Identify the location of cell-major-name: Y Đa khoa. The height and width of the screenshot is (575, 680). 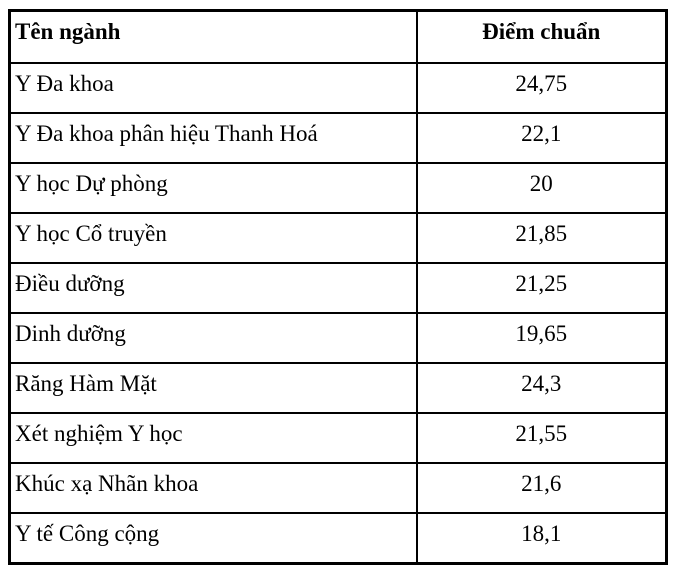
(213, 87).